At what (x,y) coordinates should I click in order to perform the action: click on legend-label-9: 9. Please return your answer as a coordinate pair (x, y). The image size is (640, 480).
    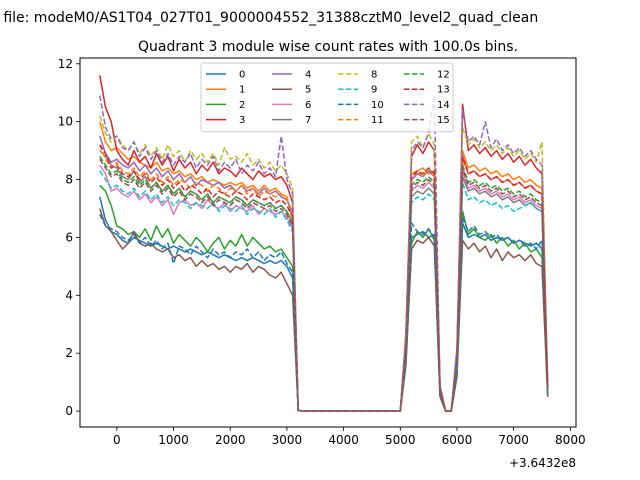
    Looking at the image, I should click on (374, 90).